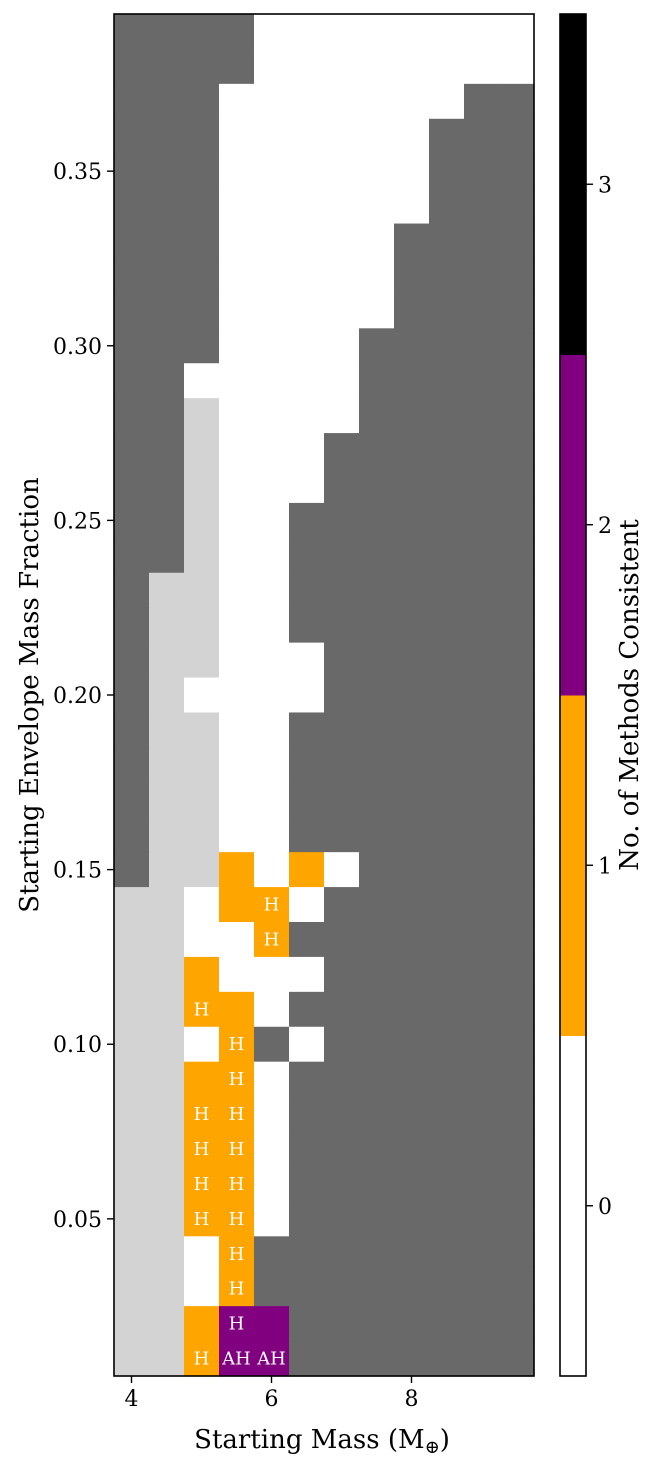  Describe the element at coordinates (30, 695) in the screenshot. I see `y-axis-label: Starting Envelope Mass Fraction` at that location.